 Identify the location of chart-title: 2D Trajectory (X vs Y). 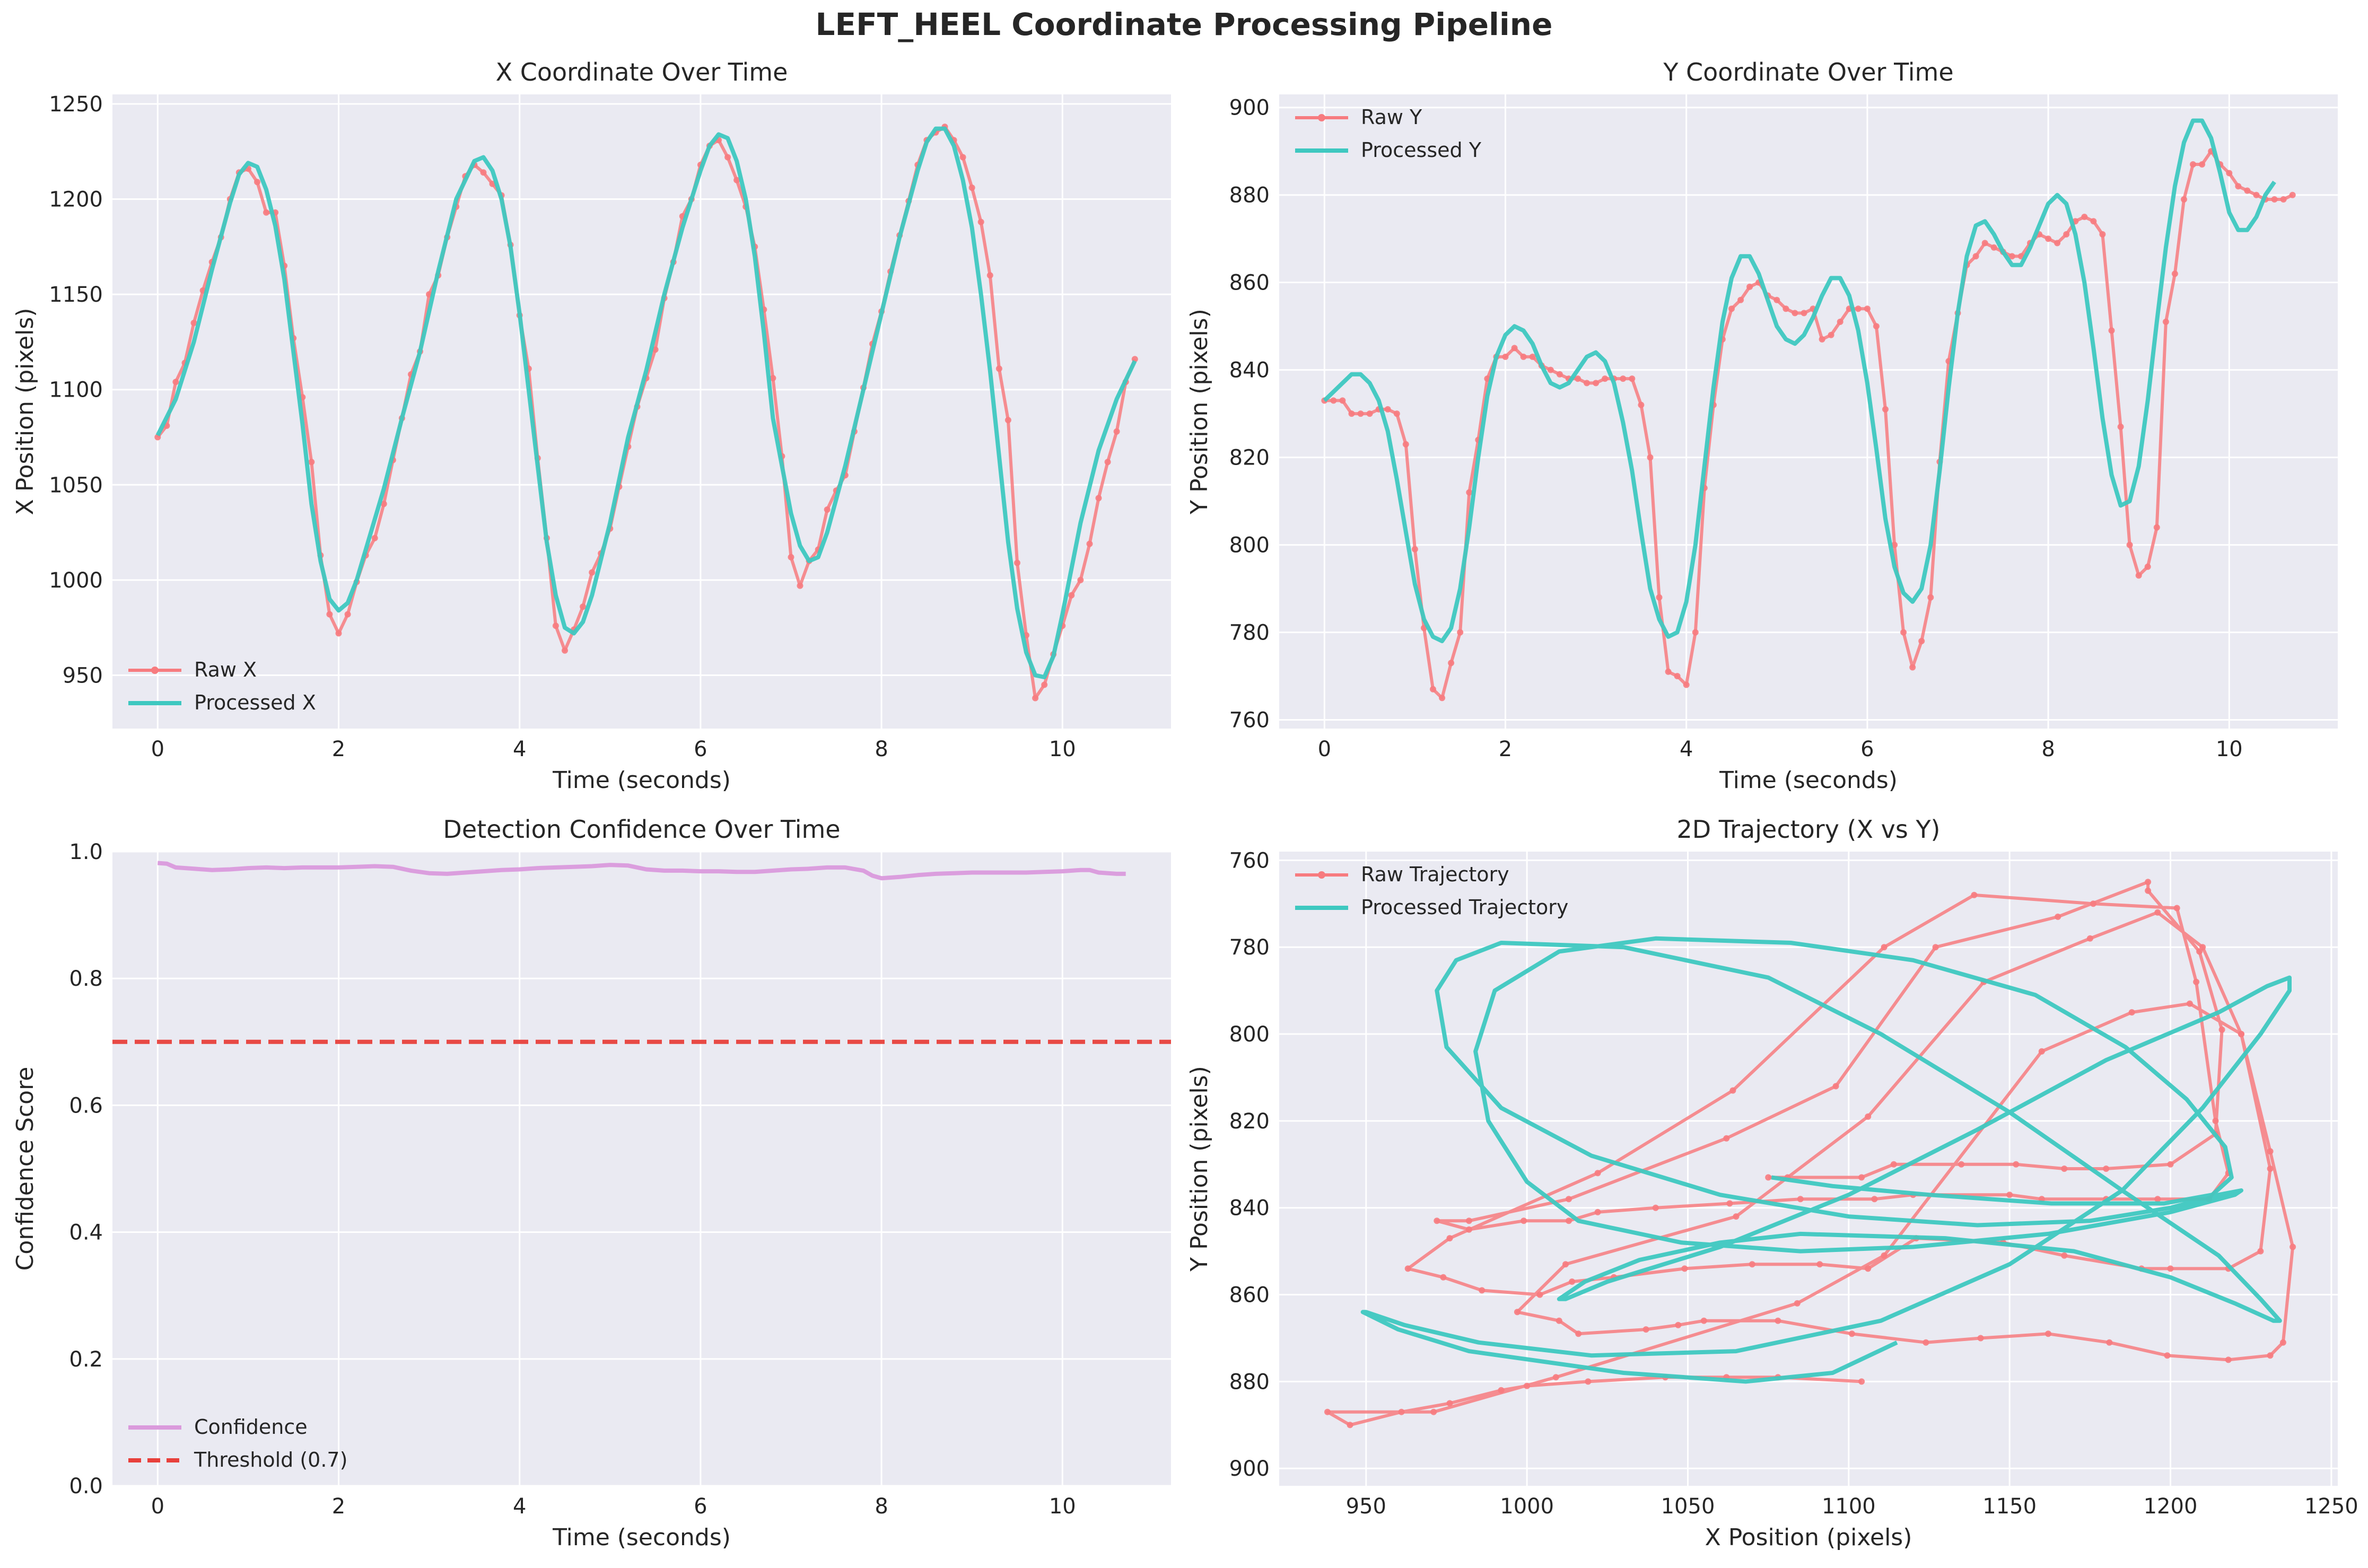
(1809, 829).